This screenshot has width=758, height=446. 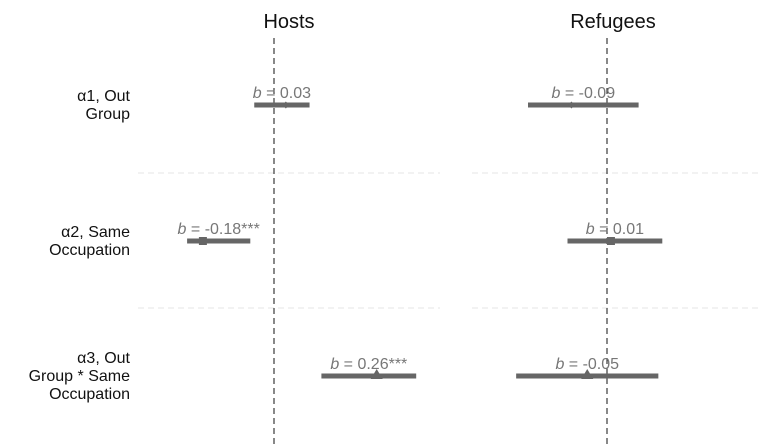 I want to click on estimate-label-refugees-2: b = 0.01, so click(x=615, y=229).